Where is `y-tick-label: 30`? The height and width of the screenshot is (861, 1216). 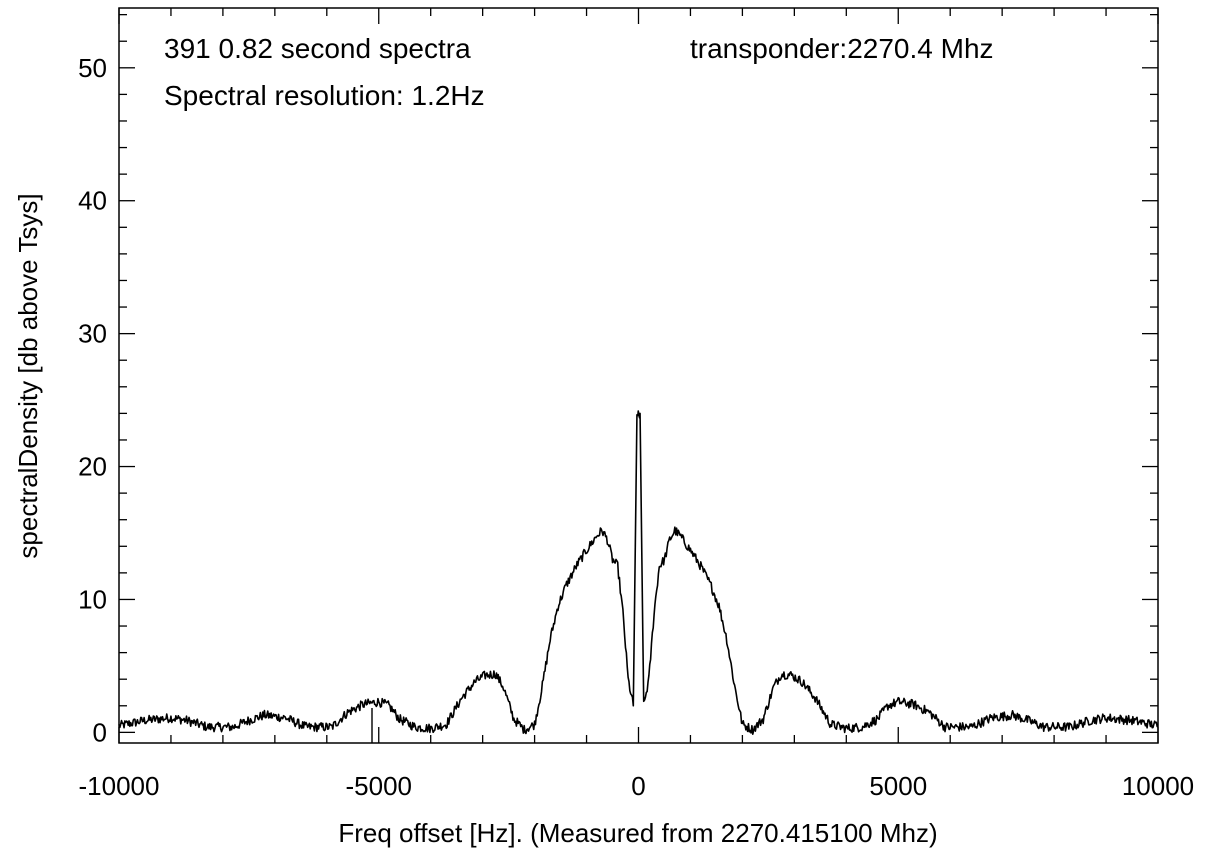
y-tick-label: 30 is located at coordinates (92, 334).